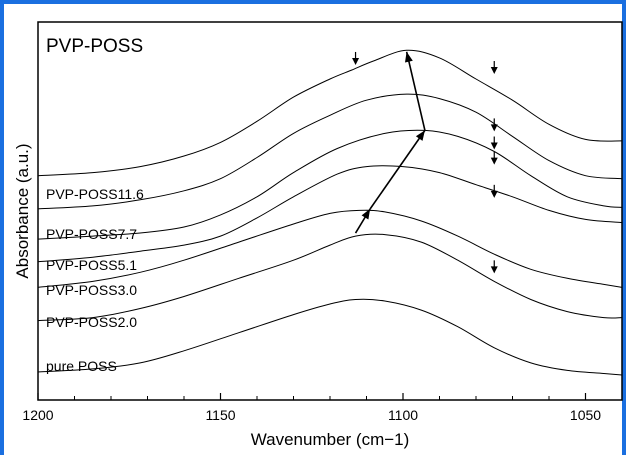 The height and width of the screenshot is (455, 626). Describe the element at coordinates (330, 439) in the screenshot. I see `x-axis-title: Wavenumber (cm−1)` at that location.